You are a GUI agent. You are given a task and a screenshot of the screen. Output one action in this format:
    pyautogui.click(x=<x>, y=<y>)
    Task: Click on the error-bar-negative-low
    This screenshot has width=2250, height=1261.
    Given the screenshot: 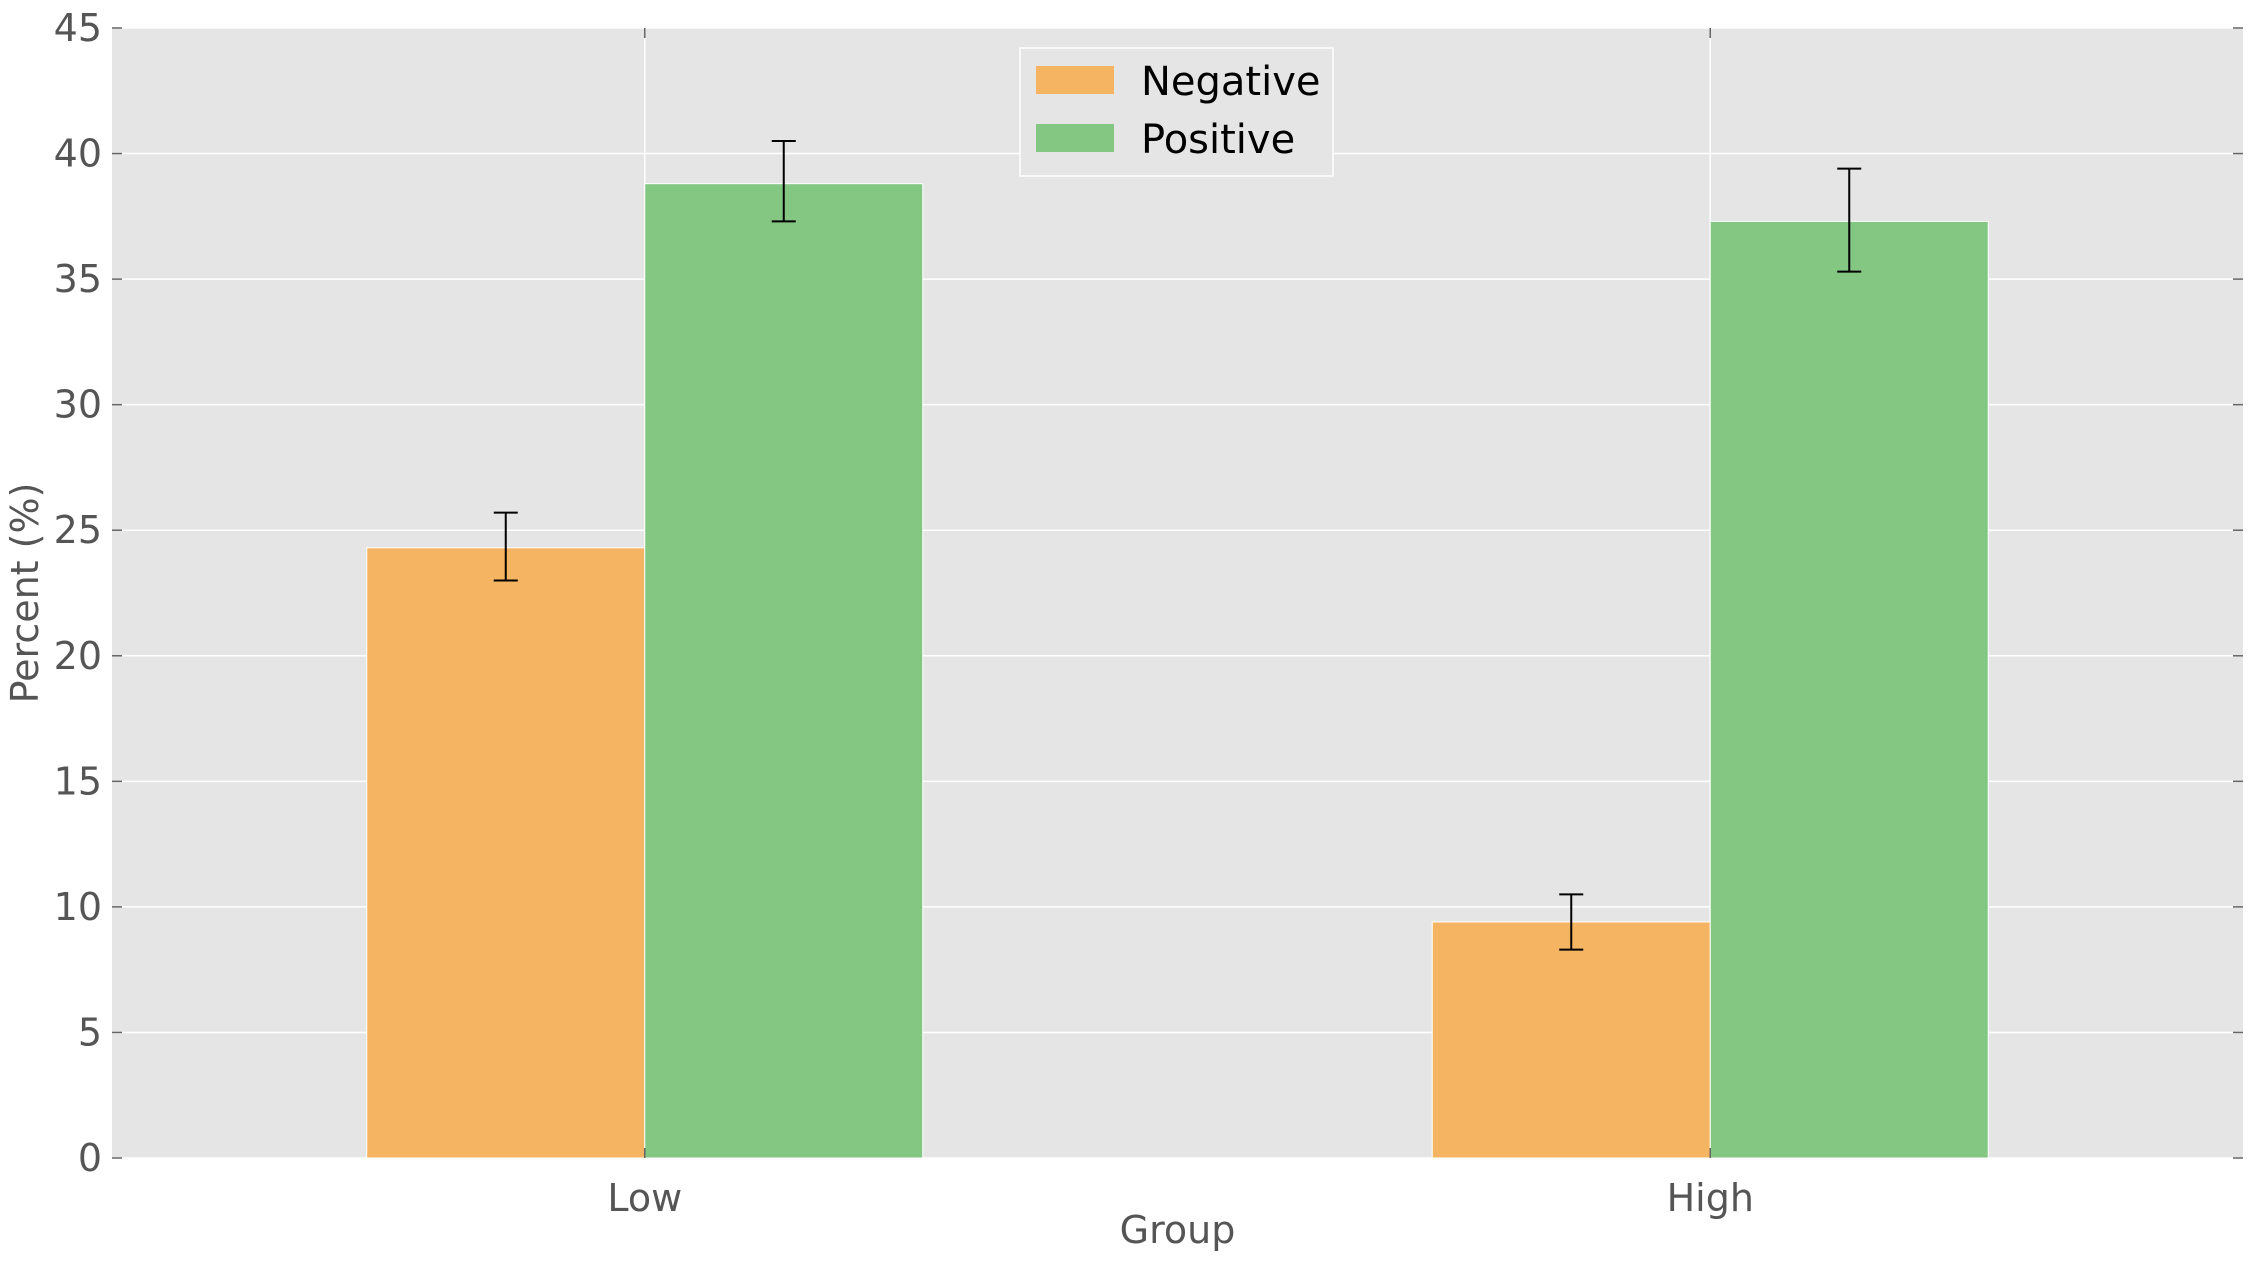 What is the action you would take?
    pyautogui.click(x=505, y=546)
    